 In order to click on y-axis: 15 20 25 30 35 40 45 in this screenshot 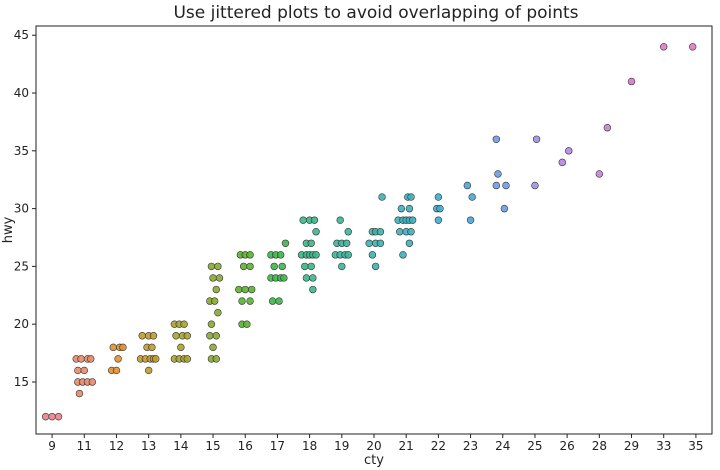, I will do `click(25, 208)`.